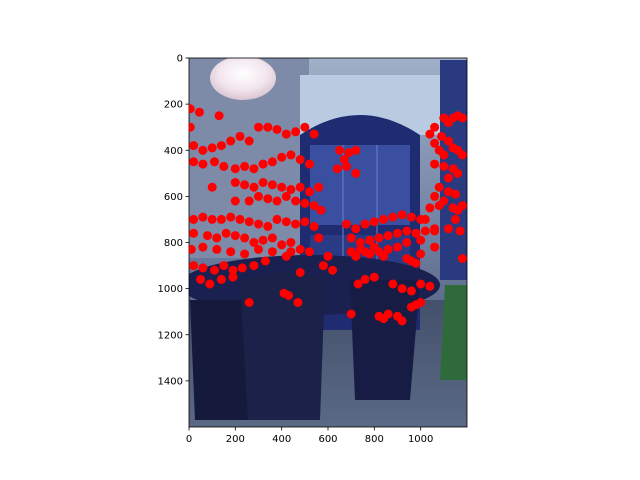 The width and height of the screenshot is (640, 480). What do you see at coordinates (420, 439) in the screenshot?
I see `x-tick-label: 1000` at bounding box center [420, 439].